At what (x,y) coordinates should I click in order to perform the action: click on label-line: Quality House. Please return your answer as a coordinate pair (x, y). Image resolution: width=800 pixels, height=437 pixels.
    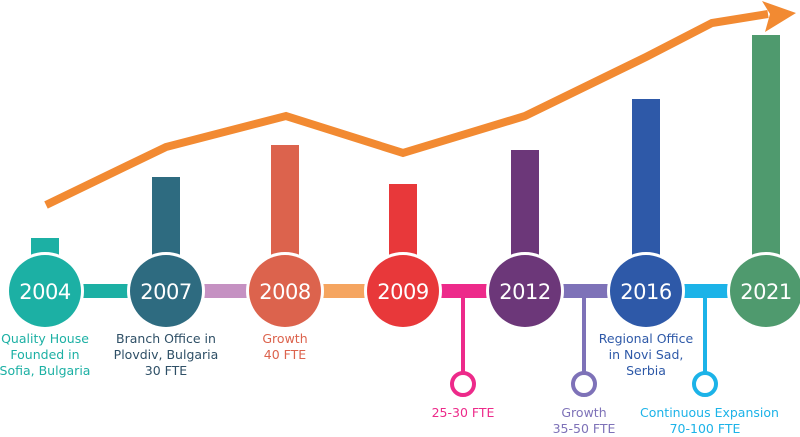
    Looking at the image, I should click on (45, 338).